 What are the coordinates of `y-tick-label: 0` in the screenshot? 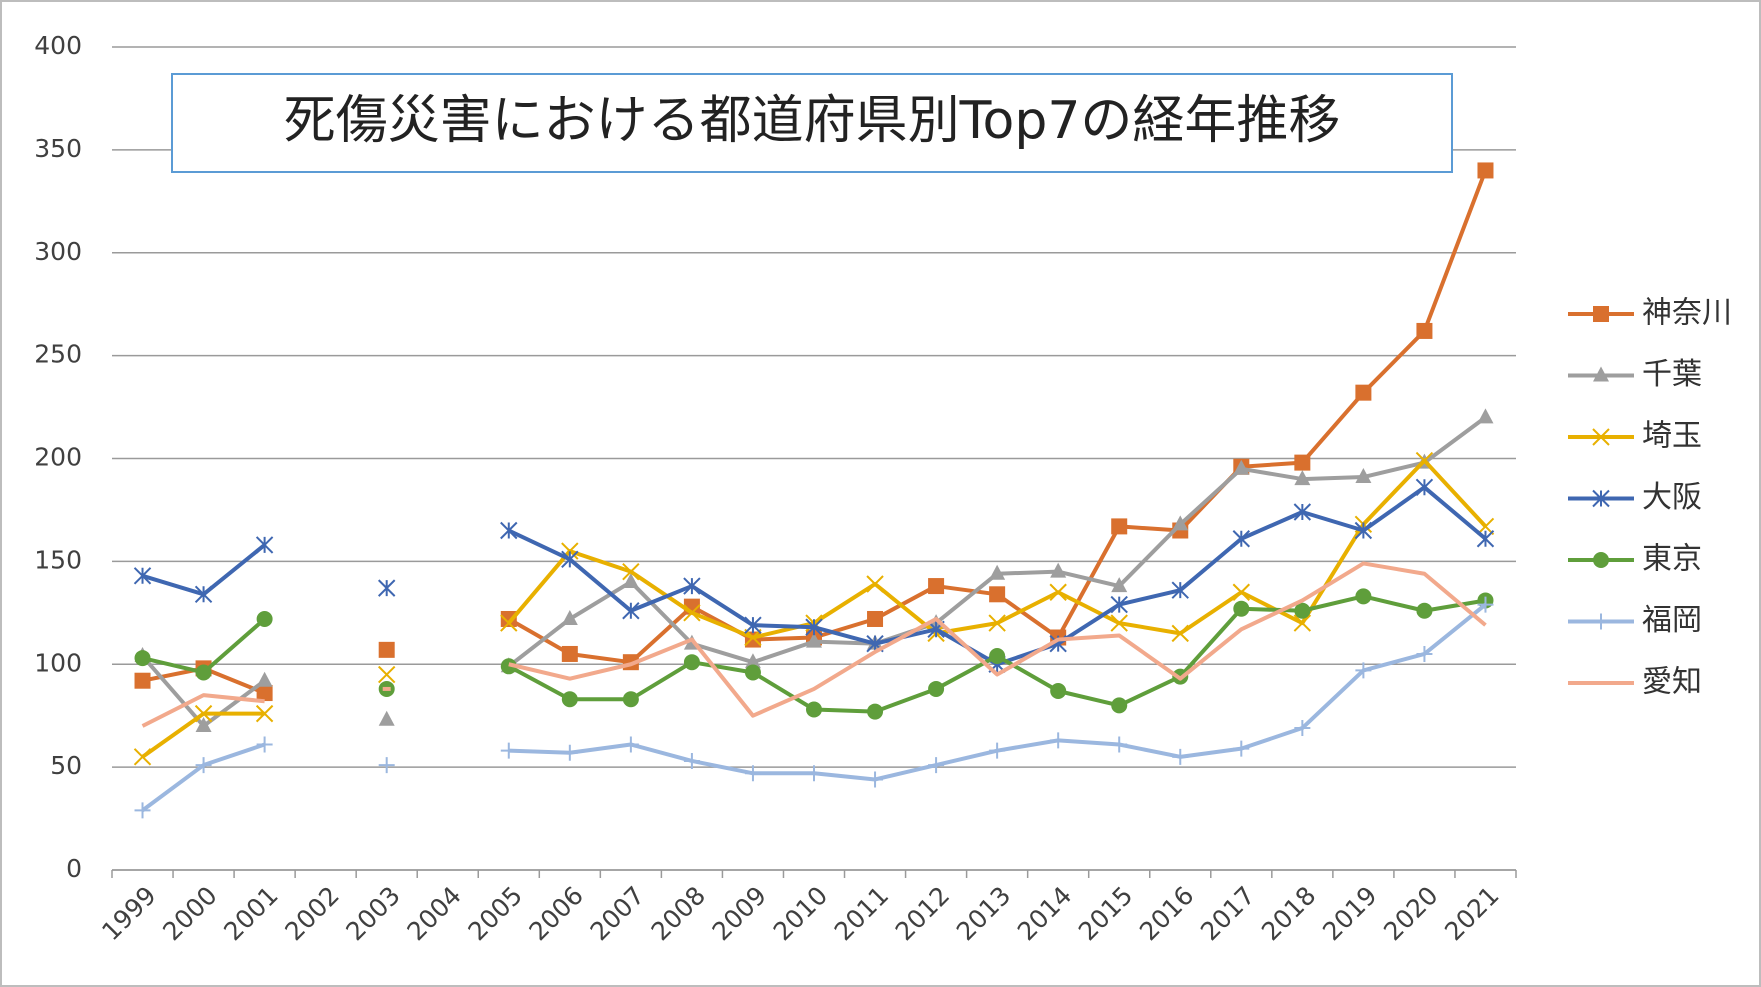 It's located at (74, 868).